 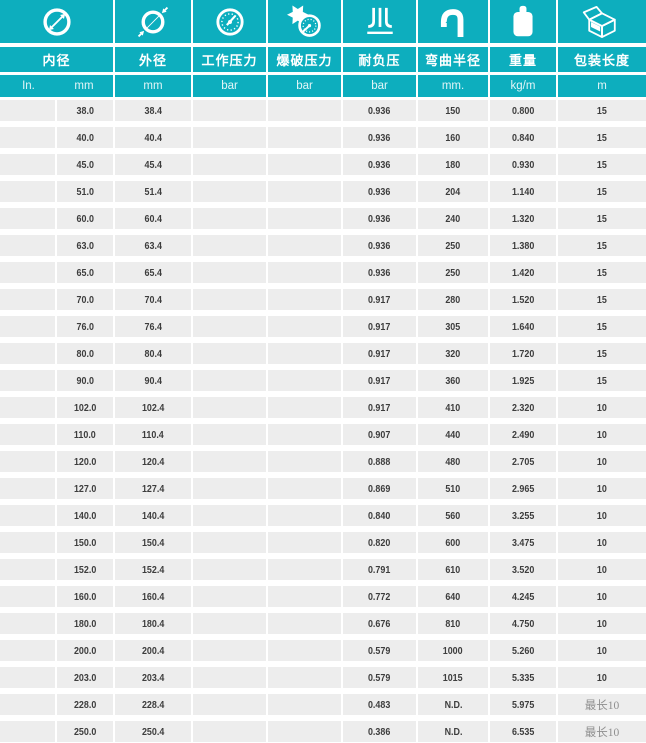 I want to click on cell-value: 90.0, so click(x=85, y=380).